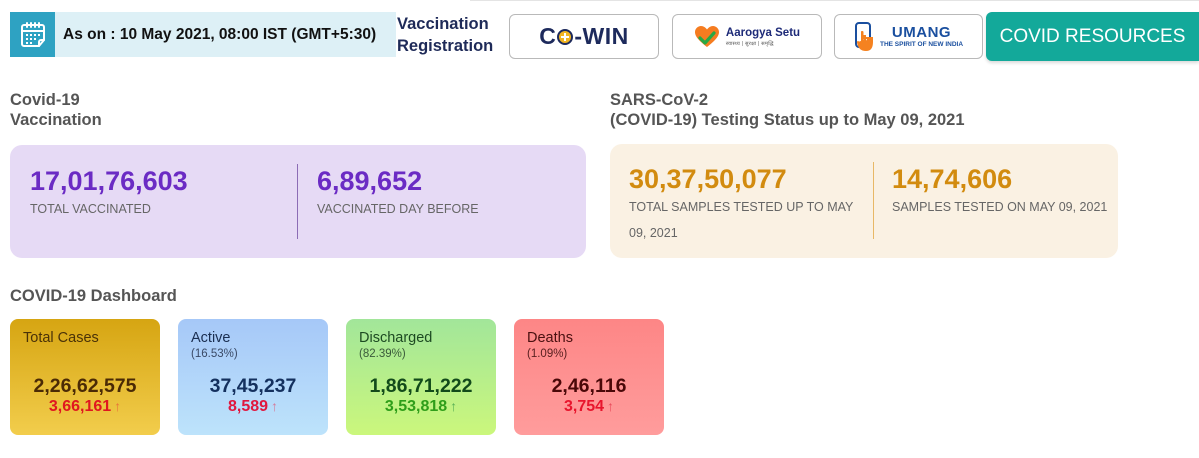 The width and height of the screenshot is (1199, 458). Describe the element at coordinates (253, 386) in the screenshot. I see `card-value: 37,45,237` at that location.